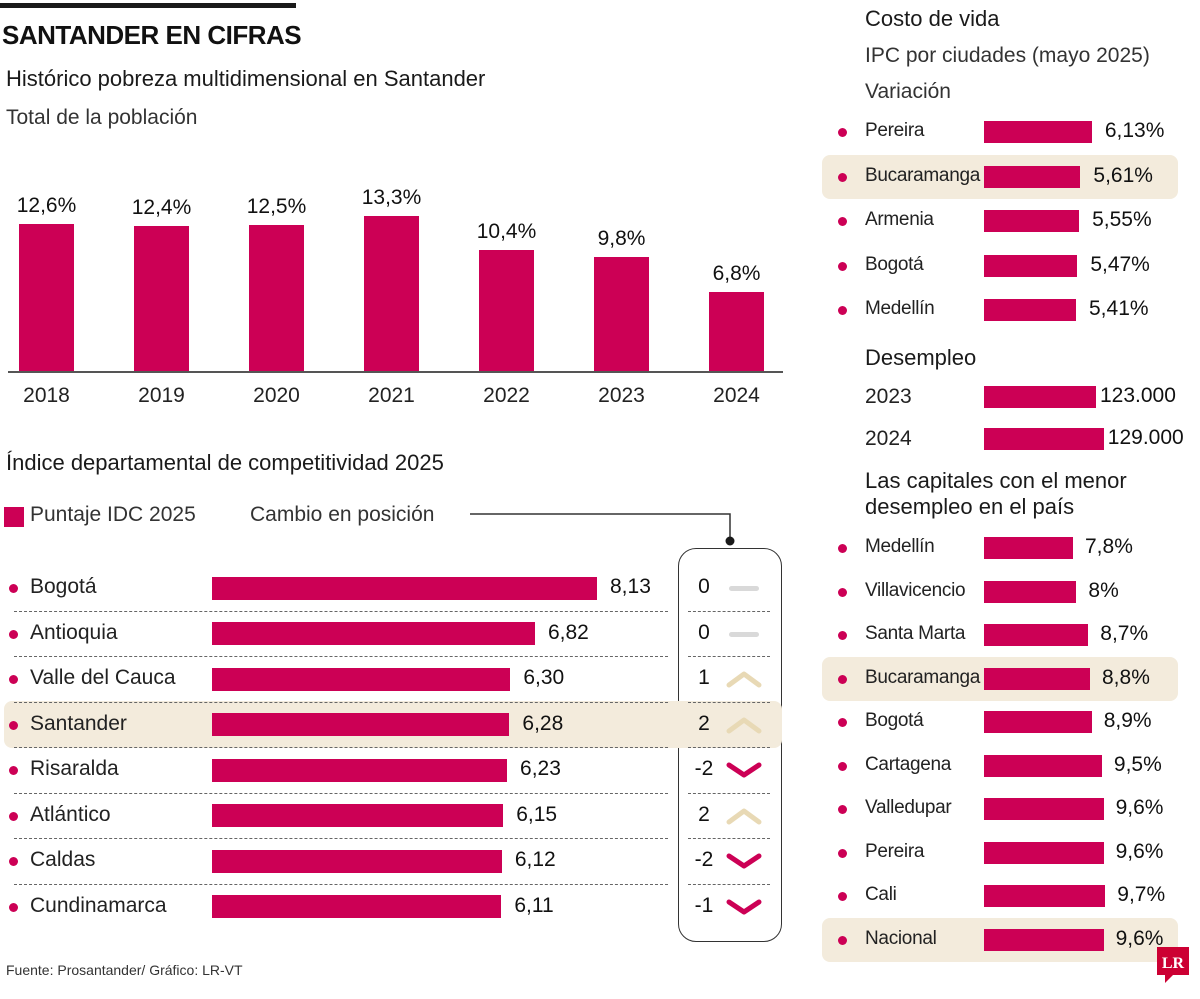  Describe the element at coordinates (704, 905) in the screenshot. I see `position-change-value: -1` at that location.